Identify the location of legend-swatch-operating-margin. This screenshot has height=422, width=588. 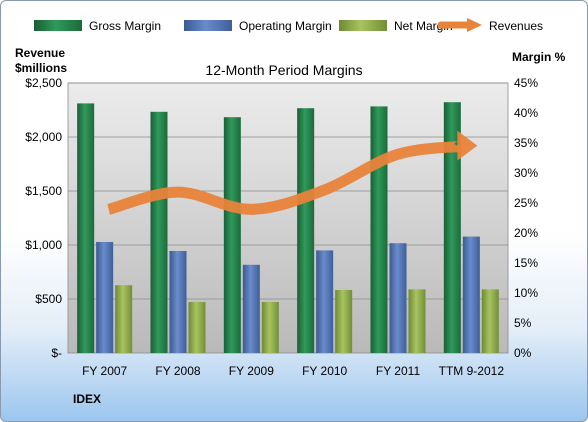
(208, 25).